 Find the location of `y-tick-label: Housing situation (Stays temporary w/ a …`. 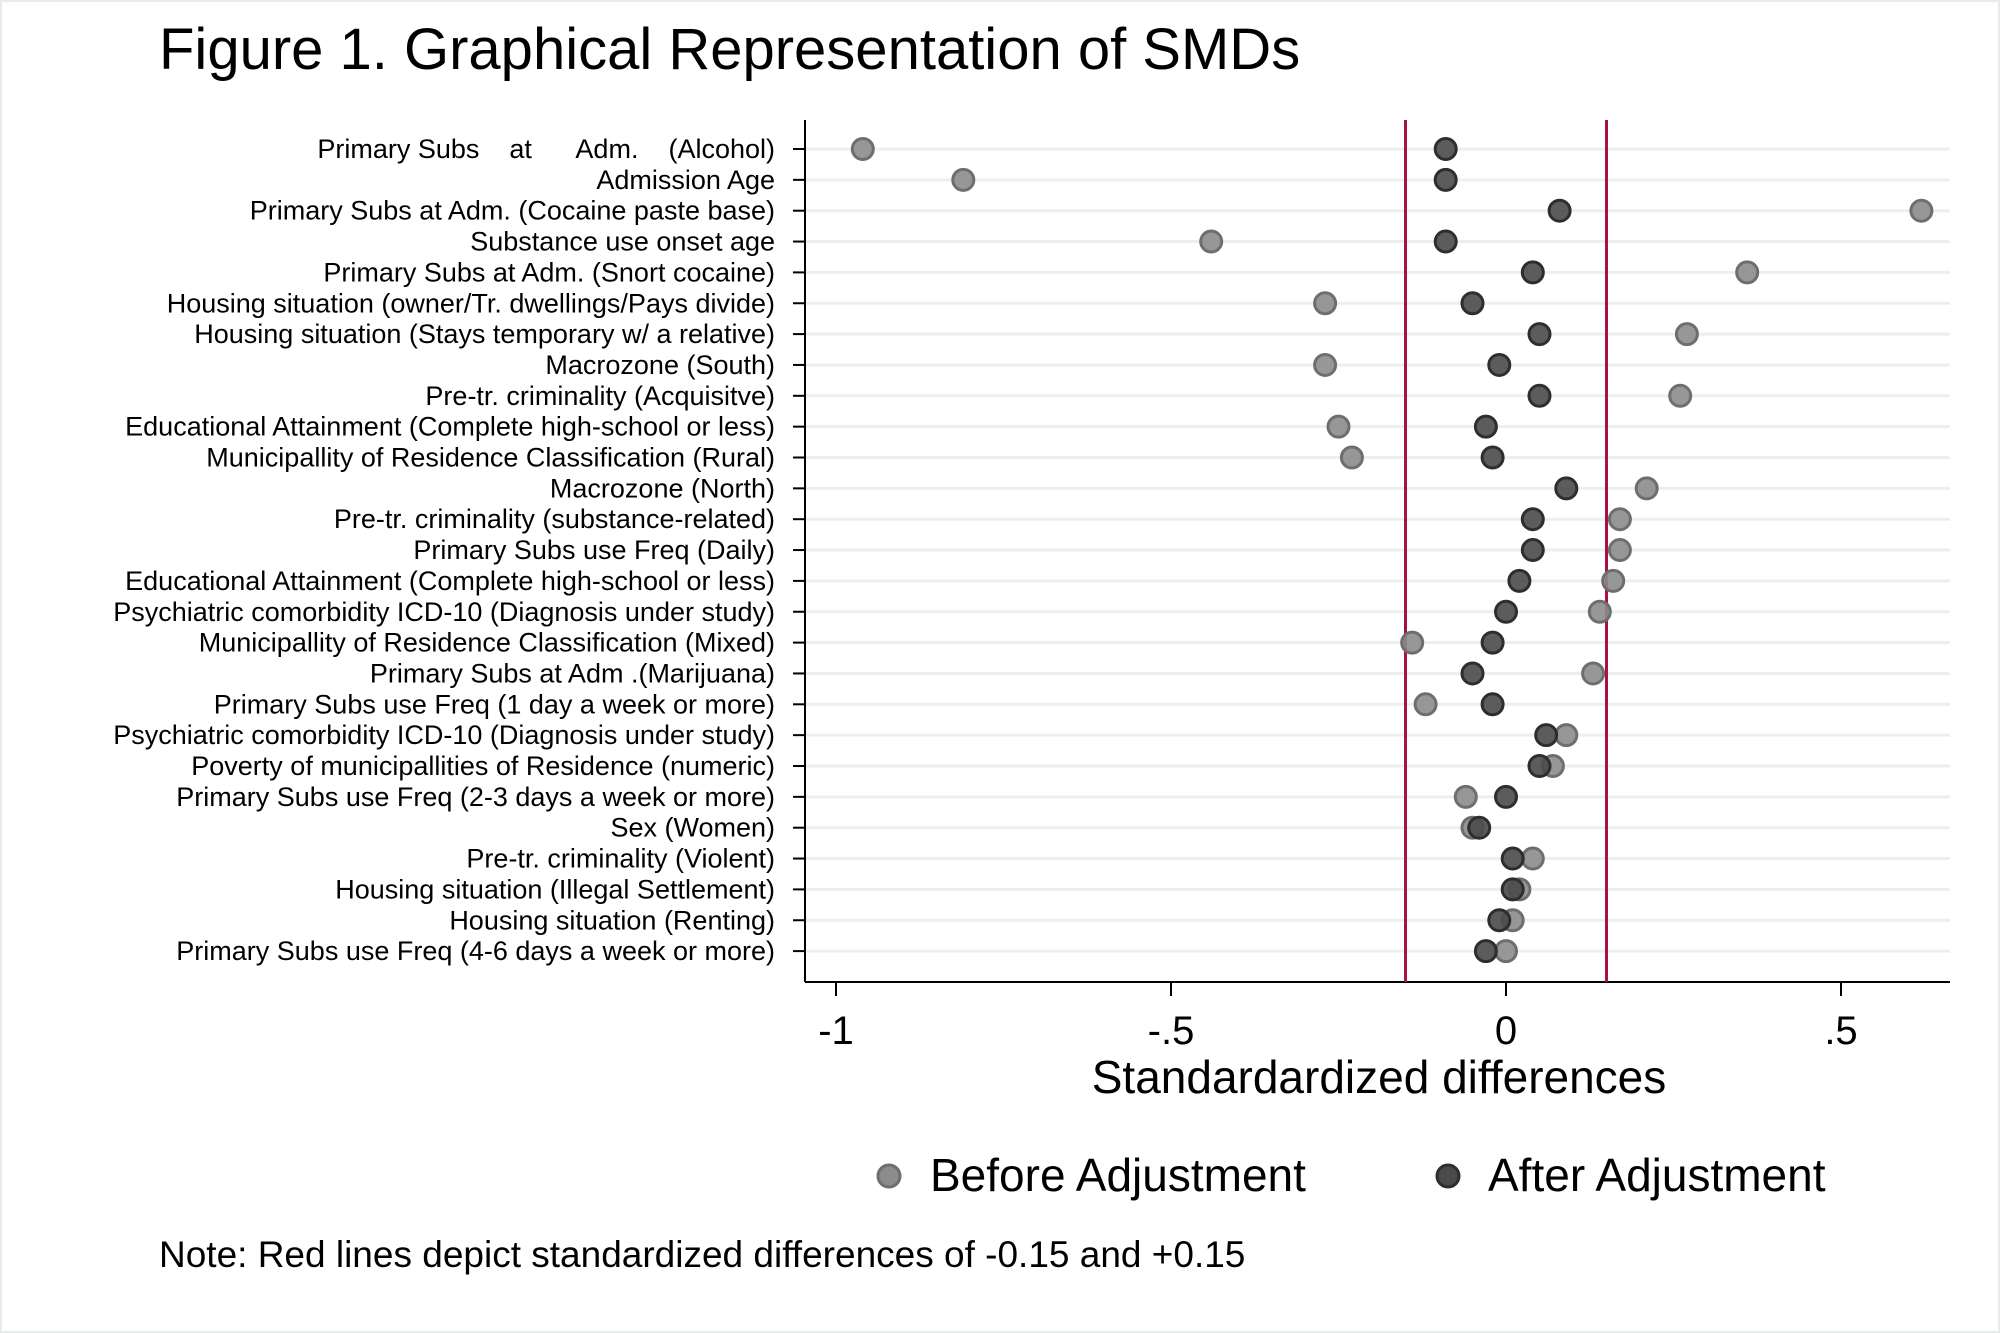

y-tick-label: Housing situation (Stays temporary w/ a … is located at coordinates (484, 334).